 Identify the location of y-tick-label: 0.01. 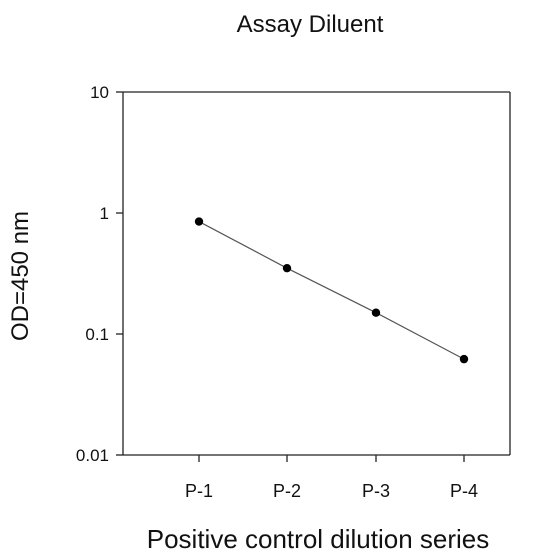
(92, 455).